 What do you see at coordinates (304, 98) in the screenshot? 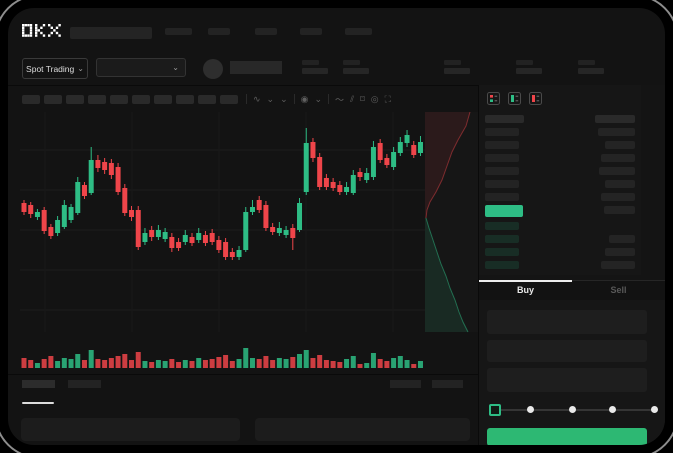
I see `indicators-icon: ◉` at bounding box center [304, 98].